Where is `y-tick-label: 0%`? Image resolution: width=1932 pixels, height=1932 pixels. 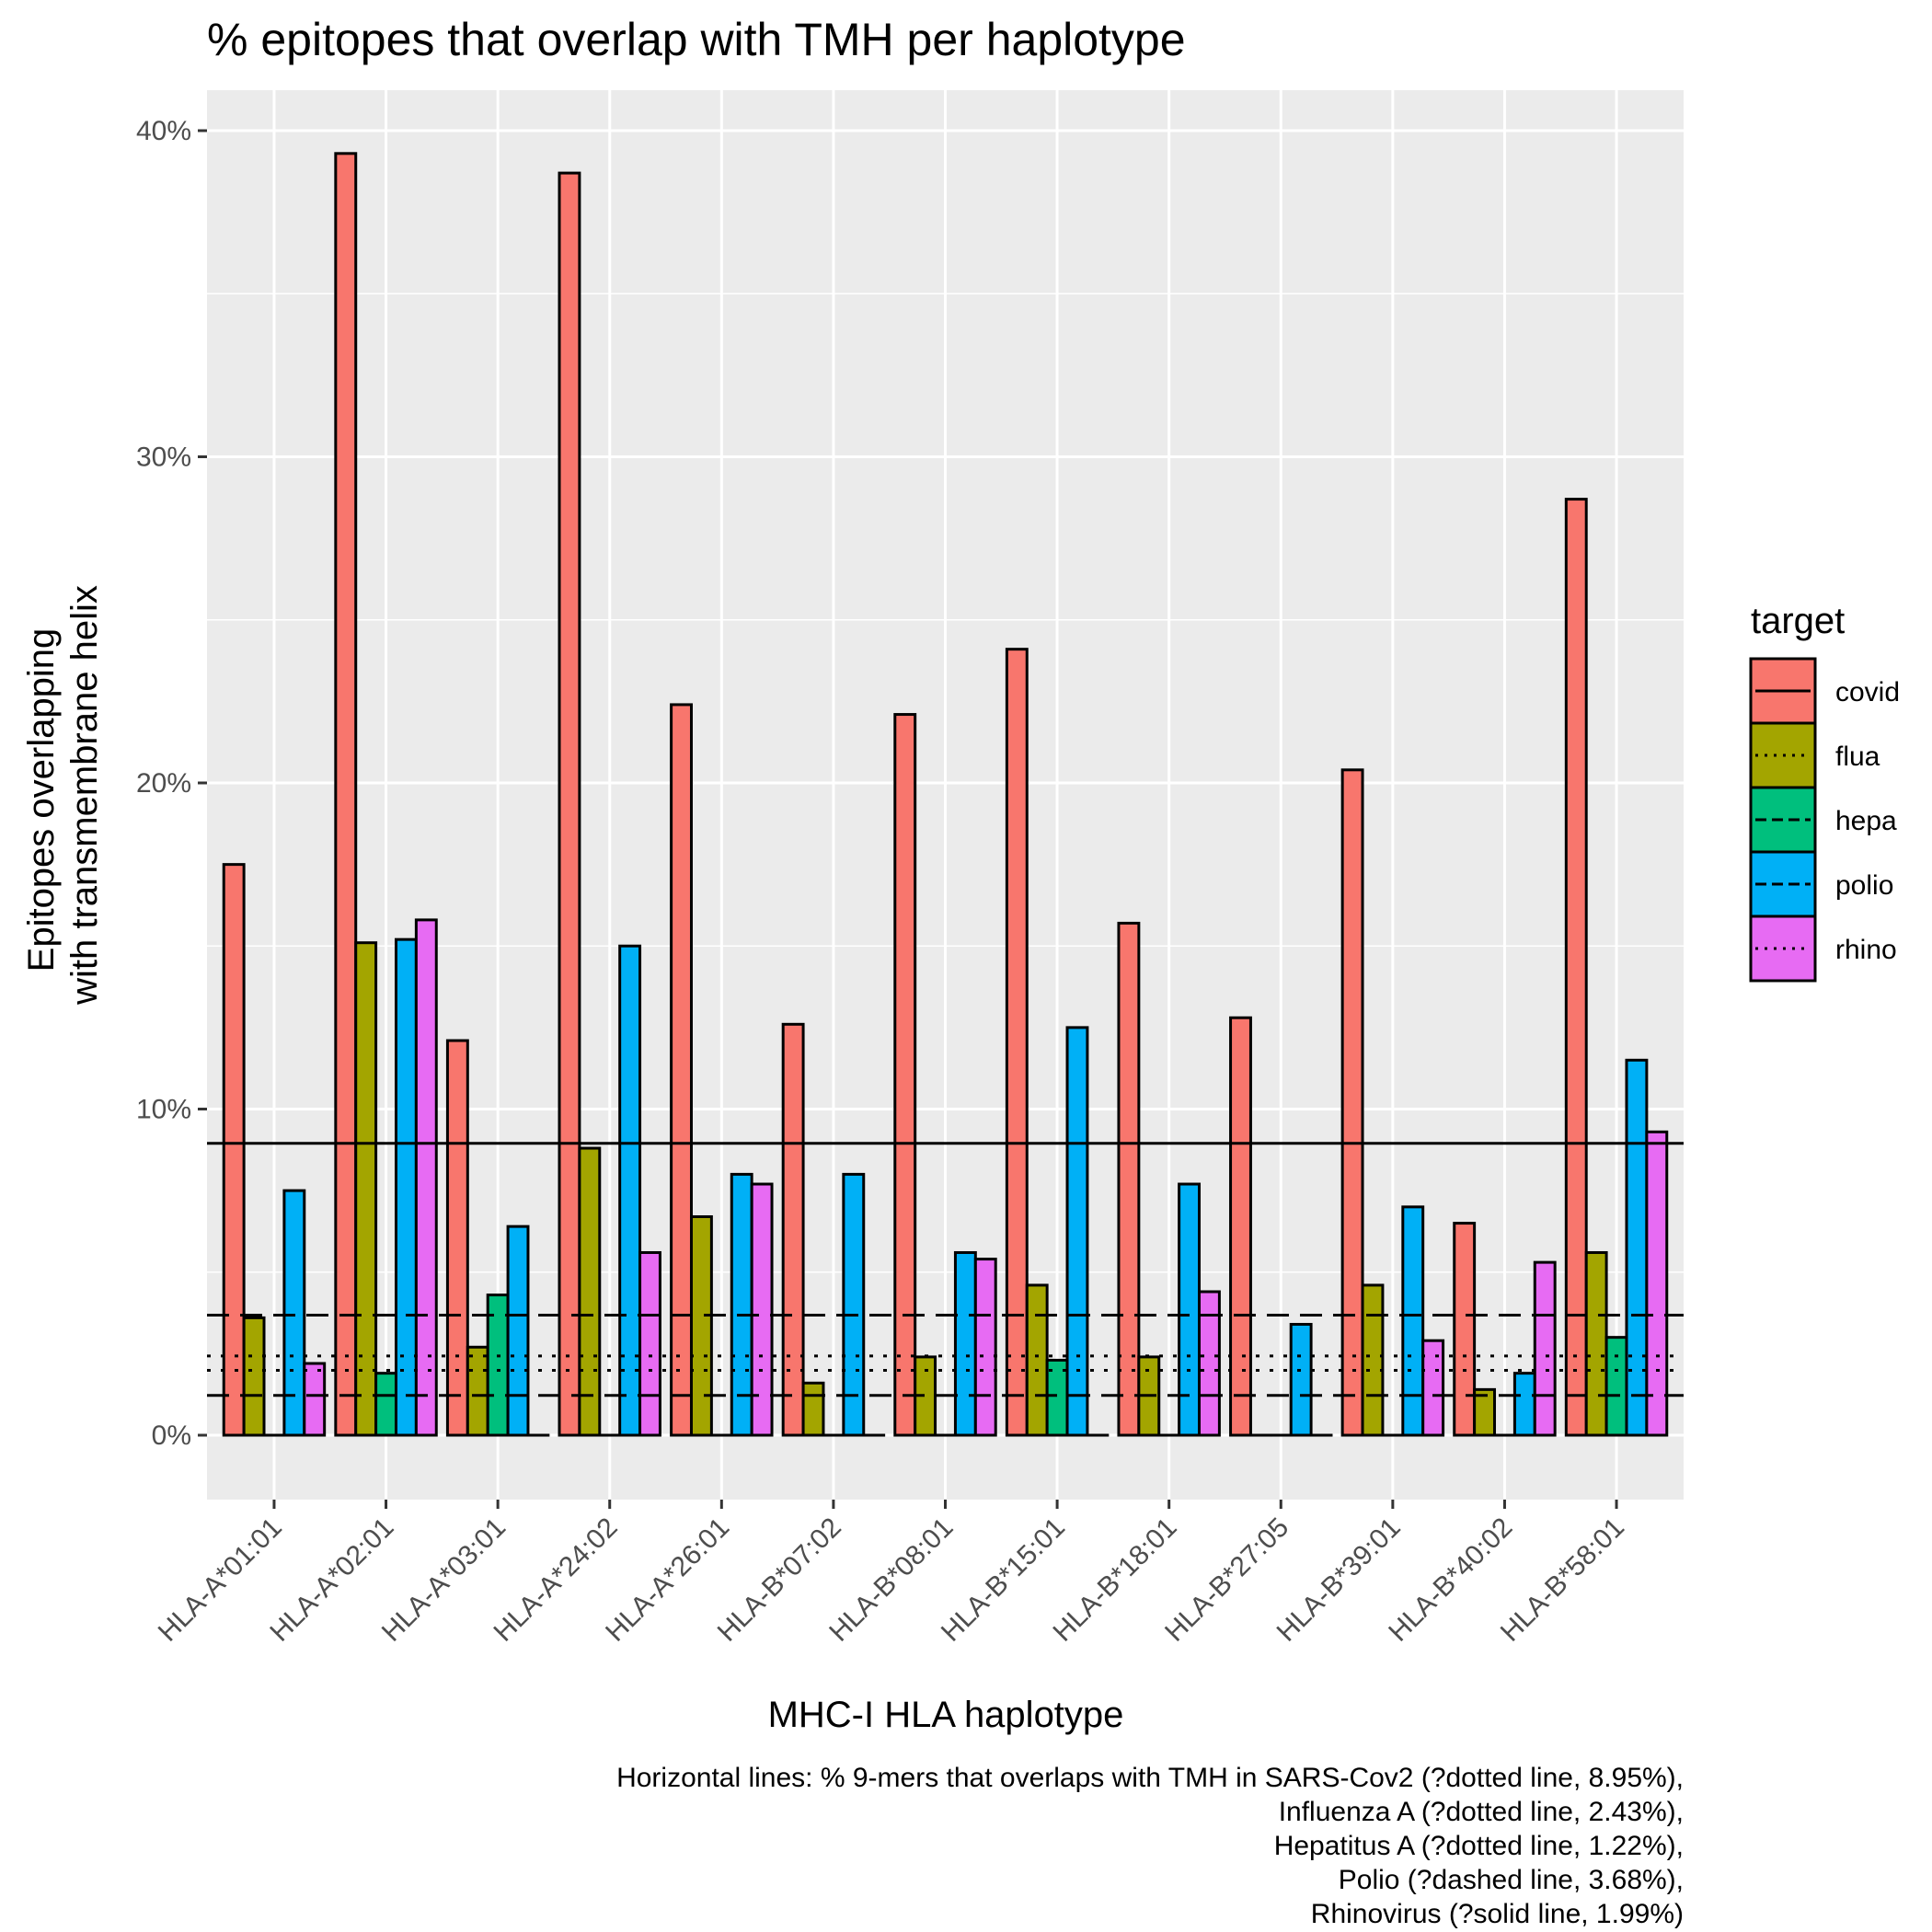 y-tick-label: 0% is located at coordinates (171, 1435).